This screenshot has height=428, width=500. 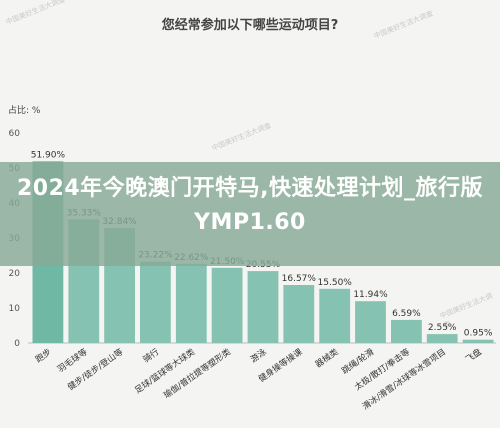 I want to click on x-tick-label: 游泳, so click(x=258, y=355).